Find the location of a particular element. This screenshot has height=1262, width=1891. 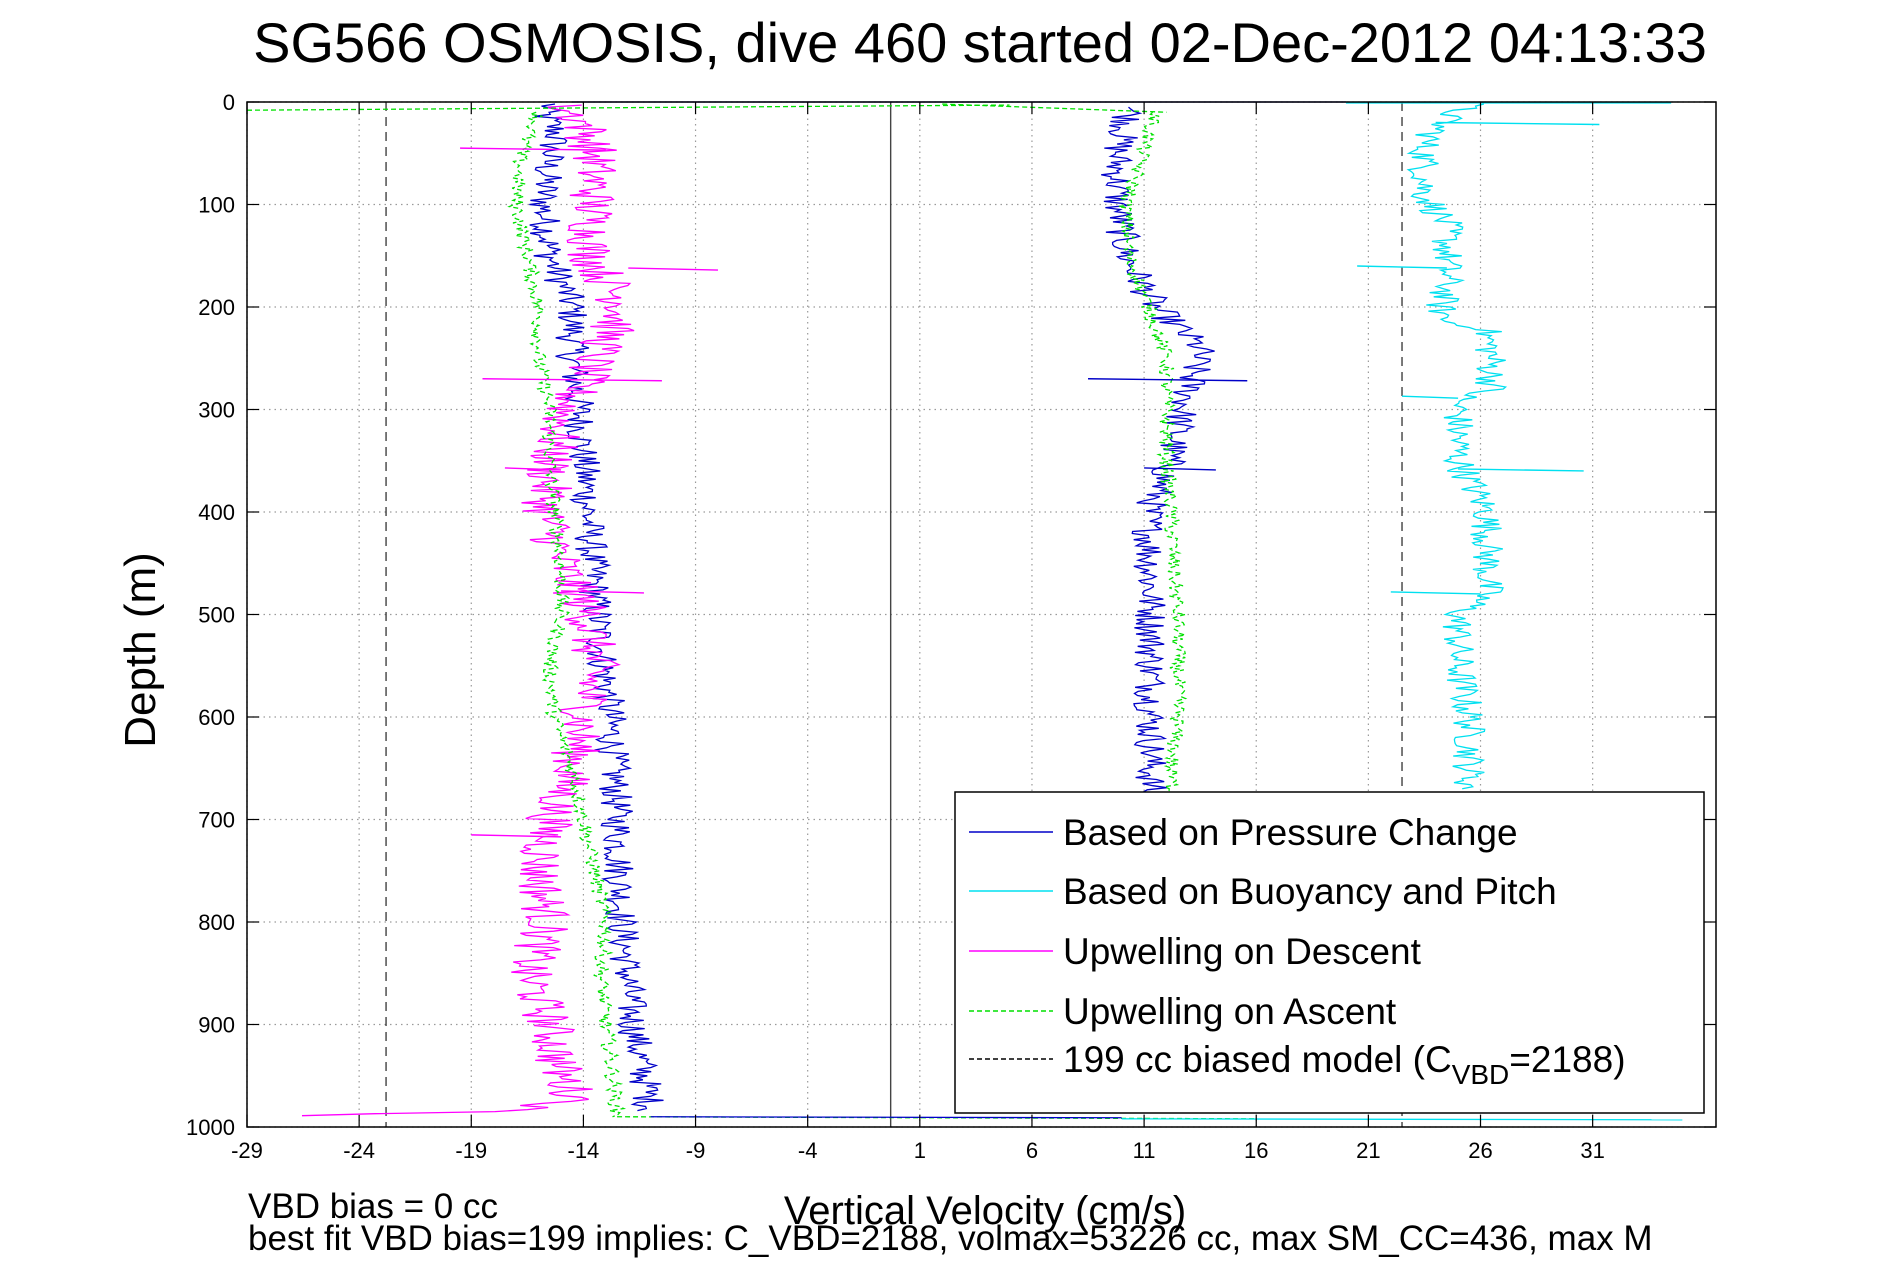

x-tick-label: 6 is located at coordinates (1032, 1150).